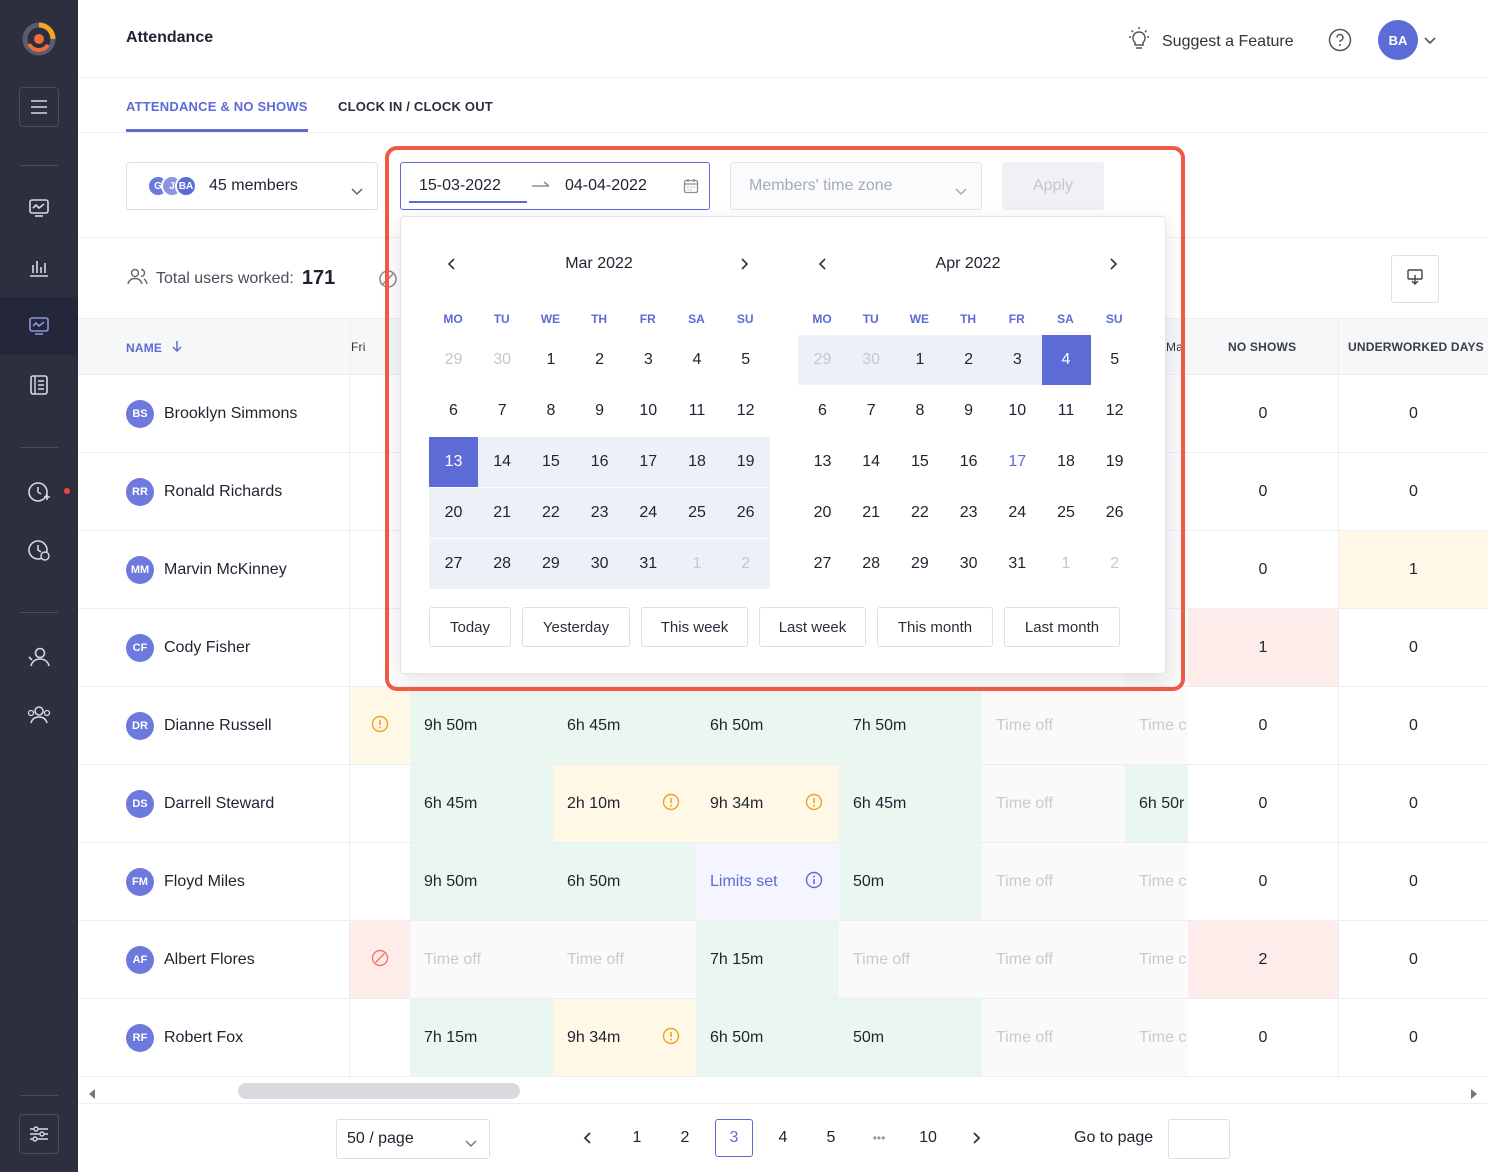  Describe the element at coordinates (977, 1138) in the screenshot. I see `next-page-icon` at that location.